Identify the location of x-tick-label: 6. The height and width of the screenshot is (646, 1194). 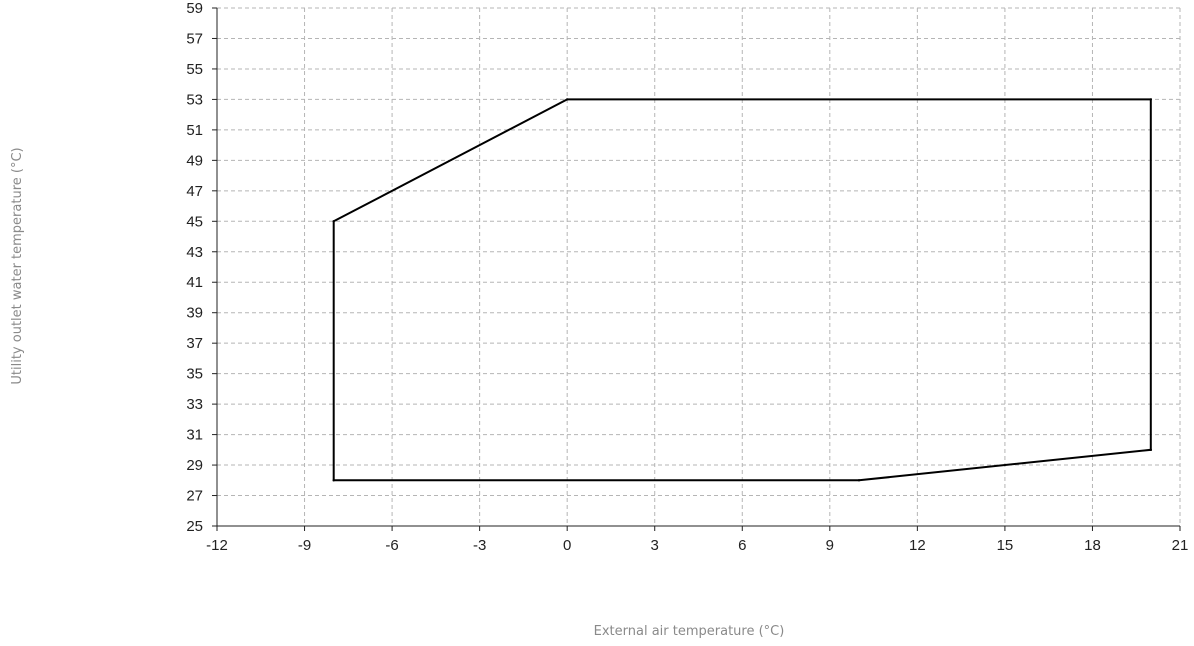
(742, 545).